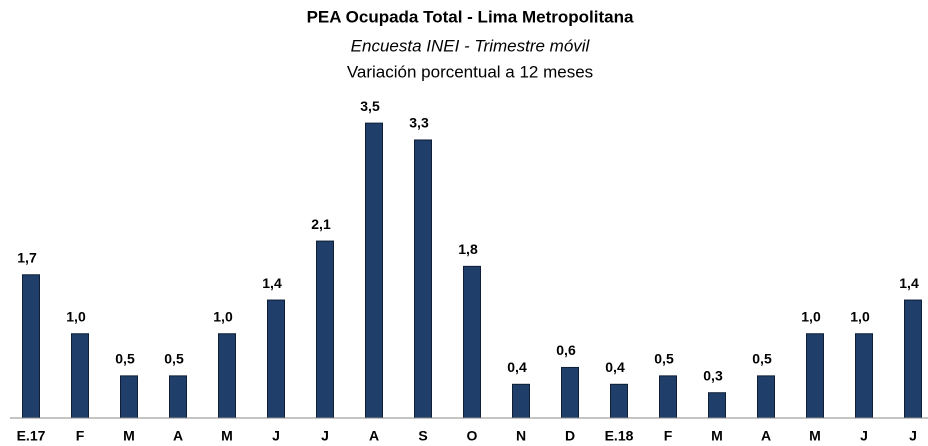 The width and height of the screenshot is (928, 446). What do you see at coordinates (470, 71) in the screenshot?
I see `y-label: Variación porcentual a 12 meses` at bounding box center [470, 71].